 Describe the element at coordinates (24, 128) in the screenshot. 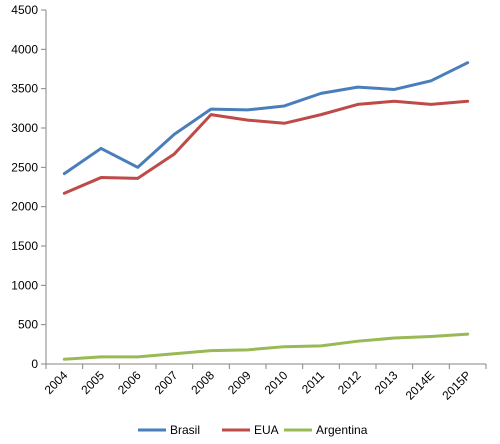

I see `y-tick-label: 3000` at that location.